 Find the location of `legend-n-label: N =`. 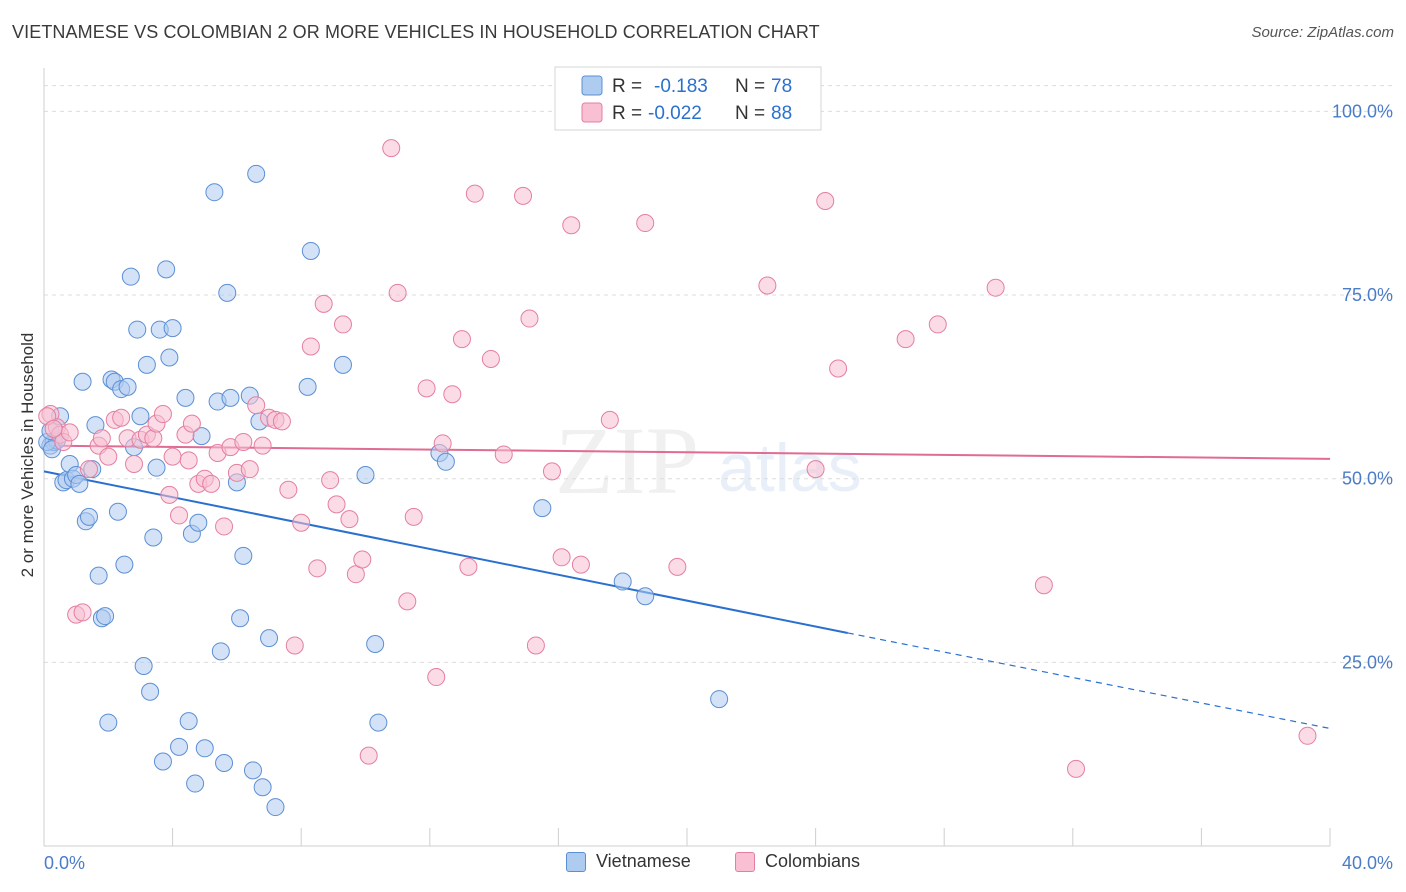

legend-n-label: N = is located at coordinates (750, 86).